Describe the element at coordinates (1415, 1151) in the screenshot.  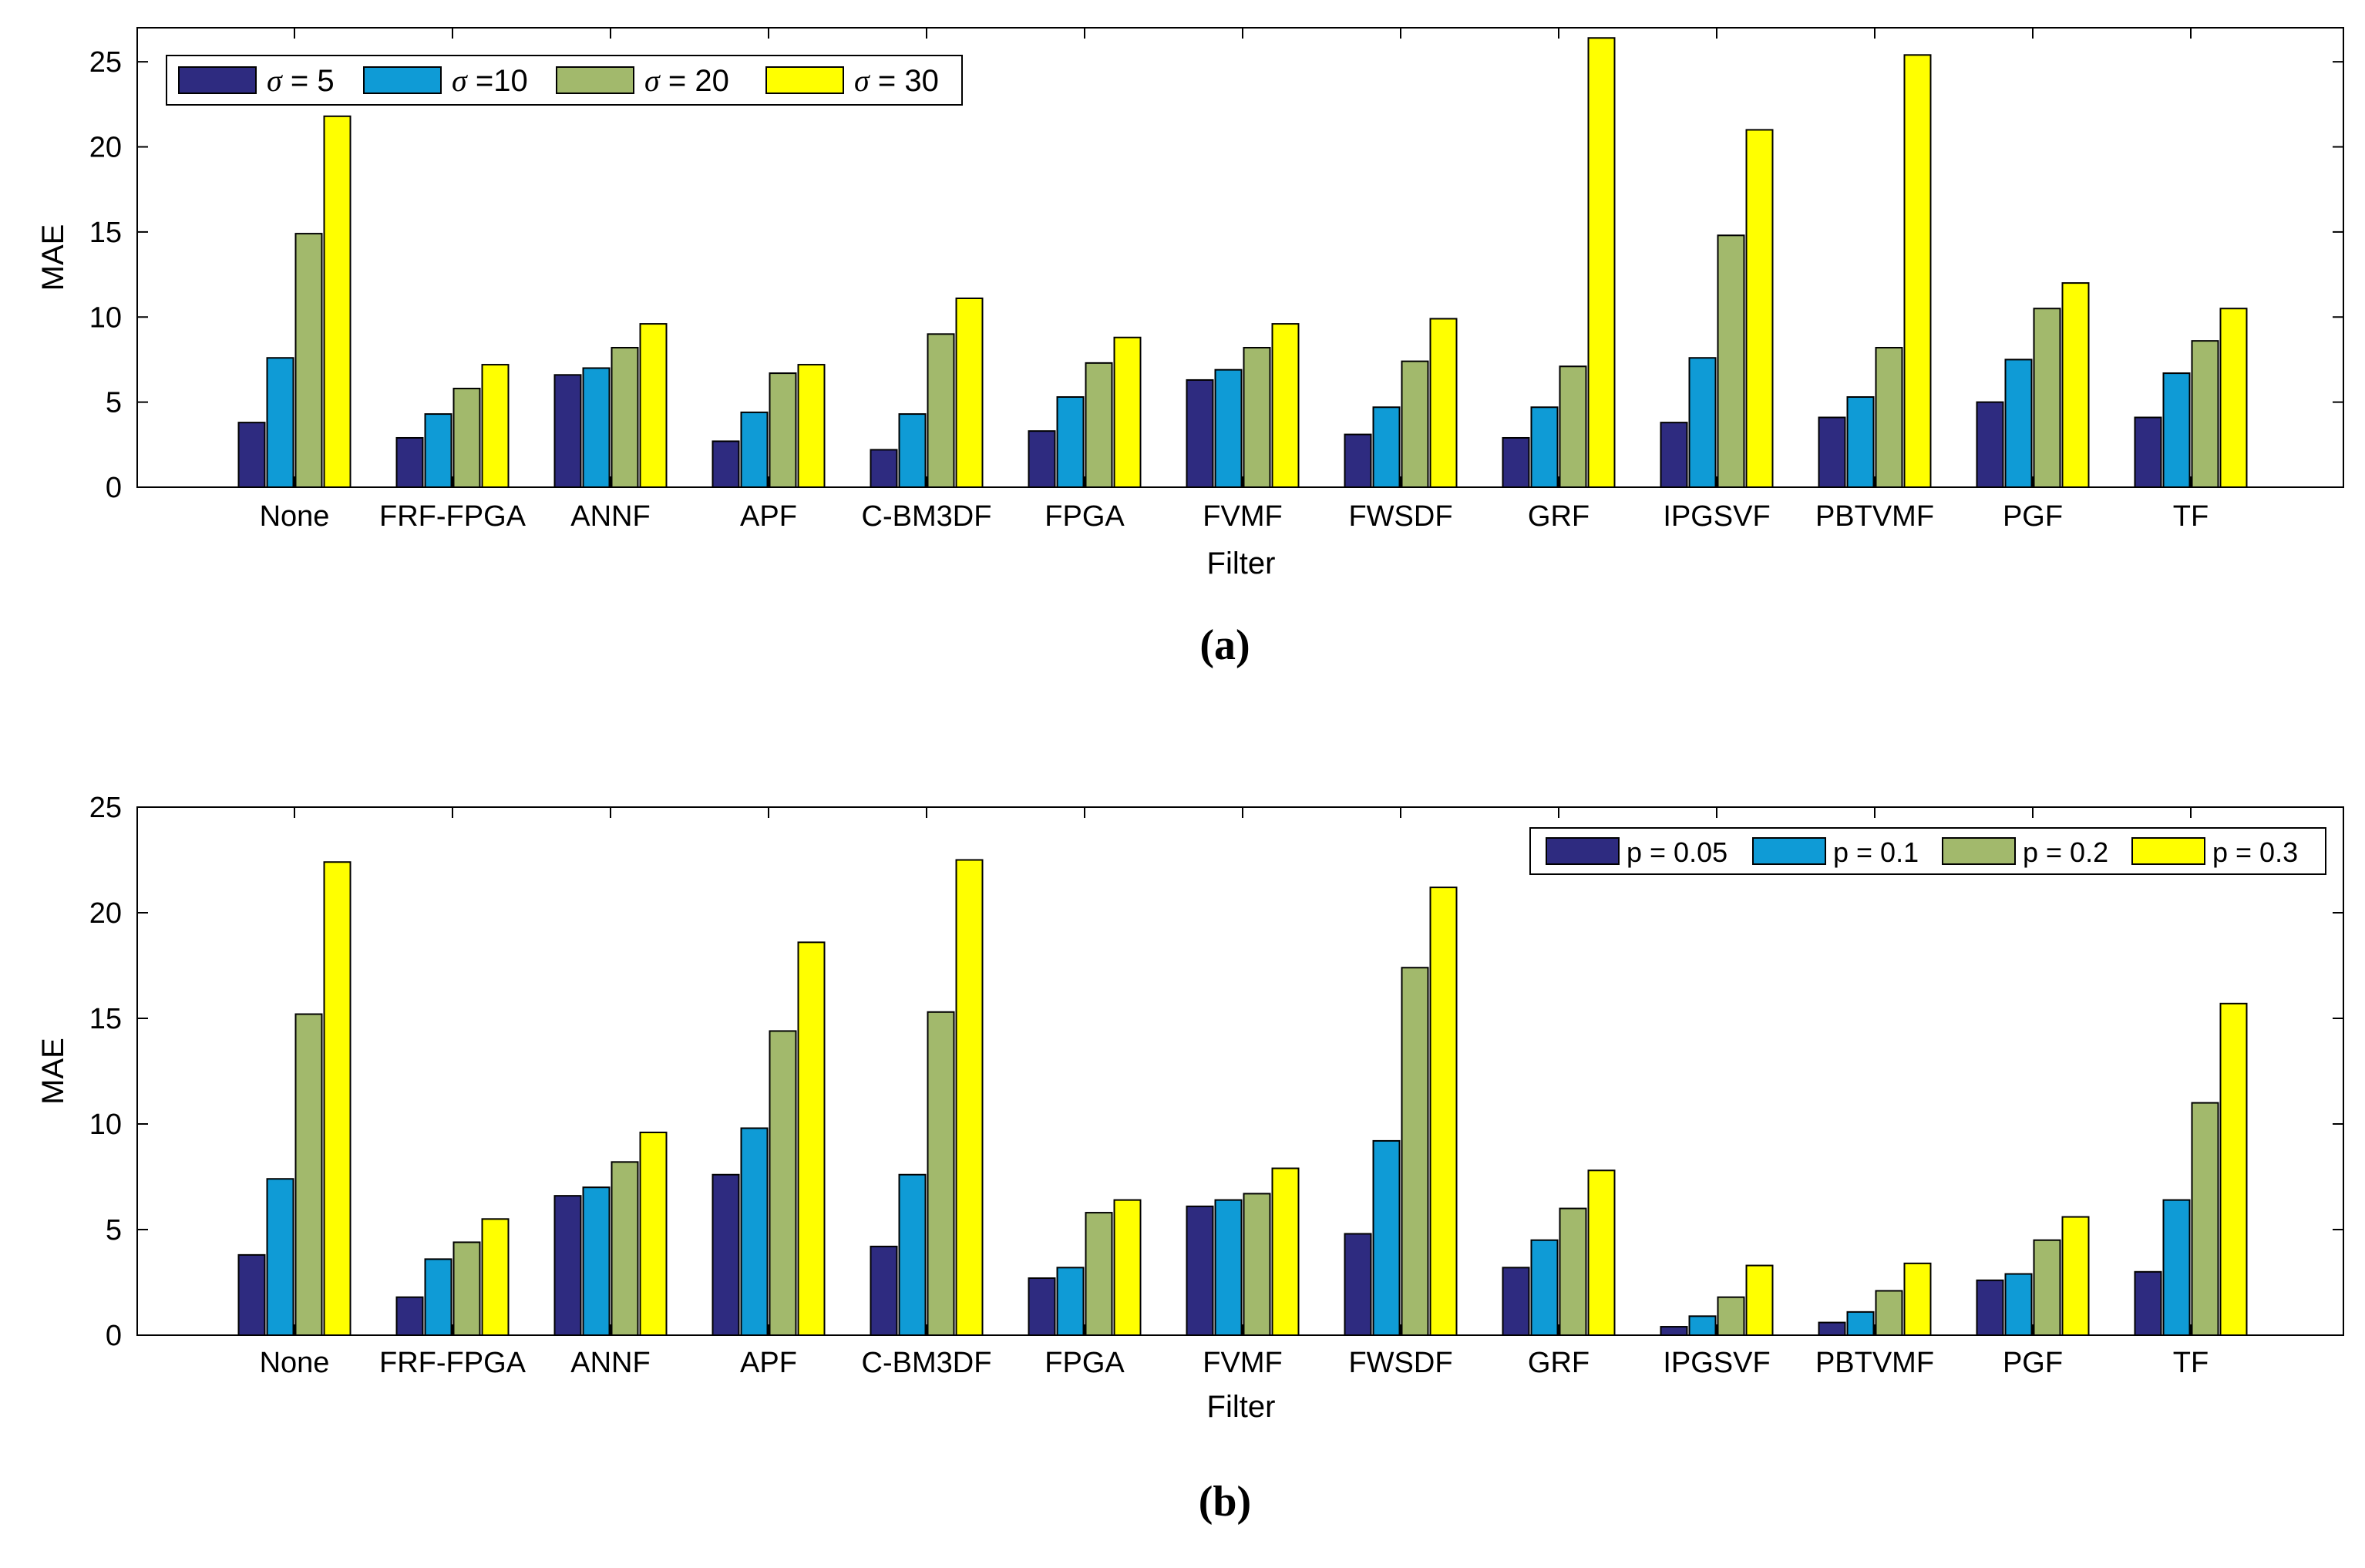
I see `bar-FWSDF-s3` at that location.